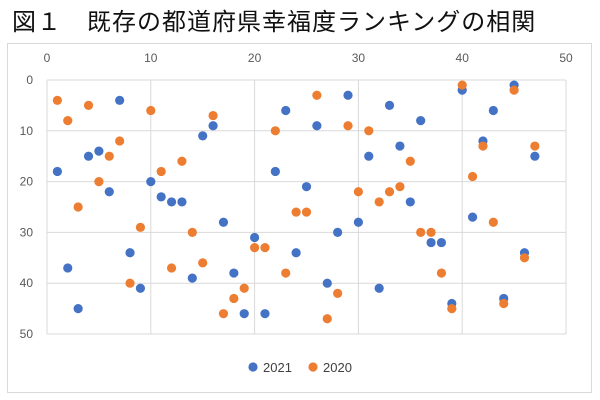 The height and width of the screenshot is (400, 600). I want to click on chart-title: 図１ 既存の都道府県幸福度ランキングの相関, so click(274, 22).